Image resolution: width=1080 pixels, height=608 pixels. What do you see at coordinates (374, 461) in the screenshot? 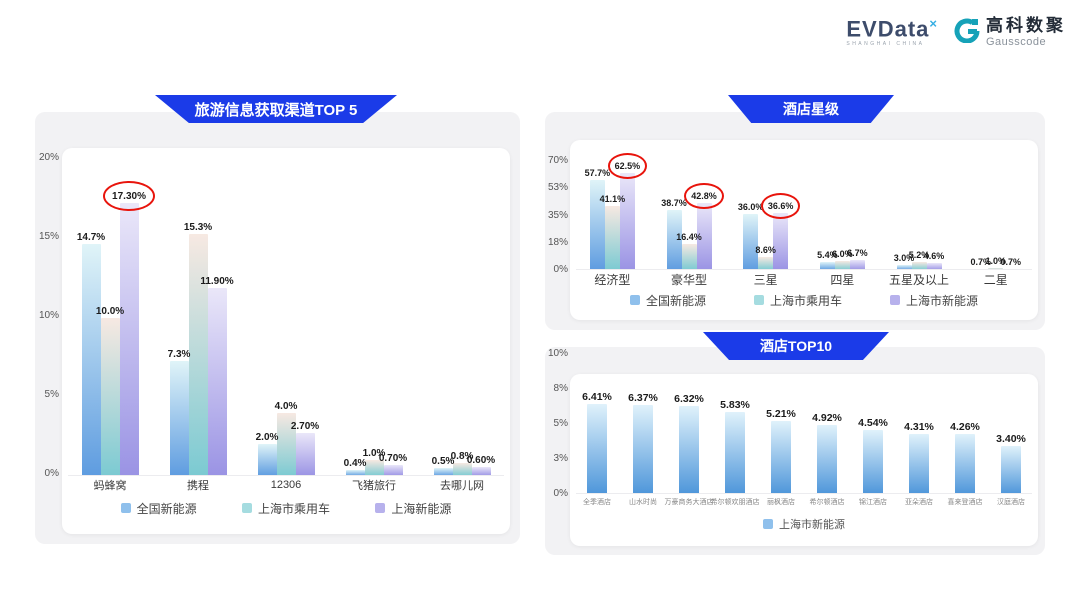
I see `bar-column: 1.0%` at bounding box center [374, 461].